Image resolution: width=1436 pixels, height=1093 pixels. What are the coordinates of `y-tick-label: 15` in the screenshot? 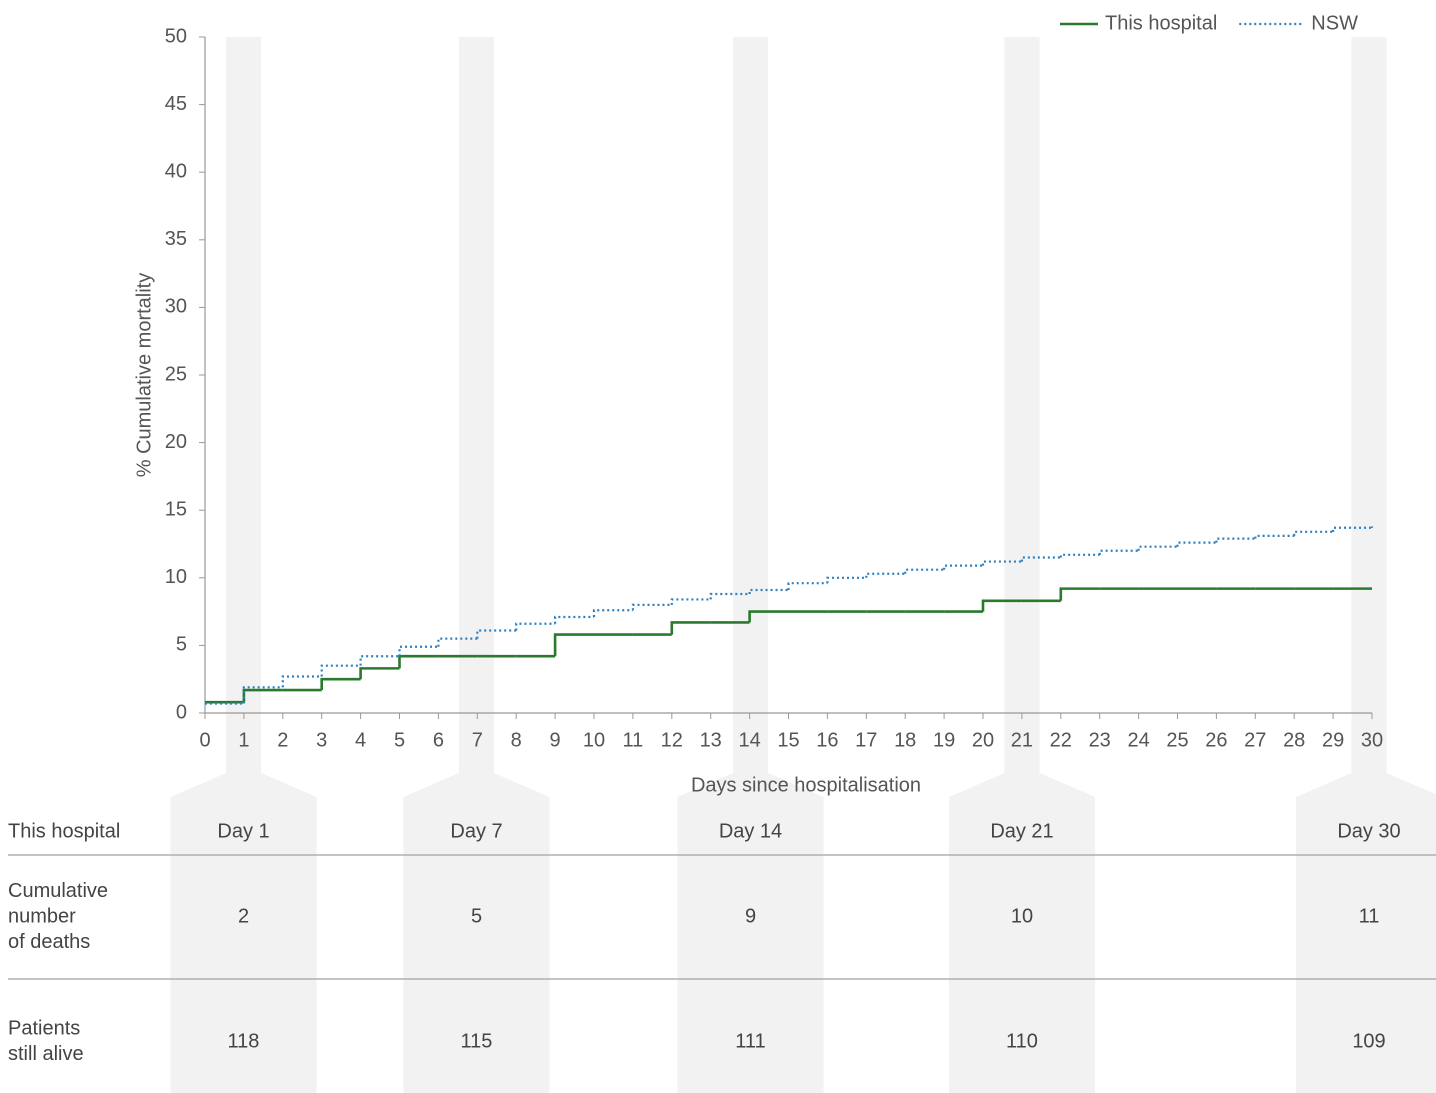 It's located at (176, 509).